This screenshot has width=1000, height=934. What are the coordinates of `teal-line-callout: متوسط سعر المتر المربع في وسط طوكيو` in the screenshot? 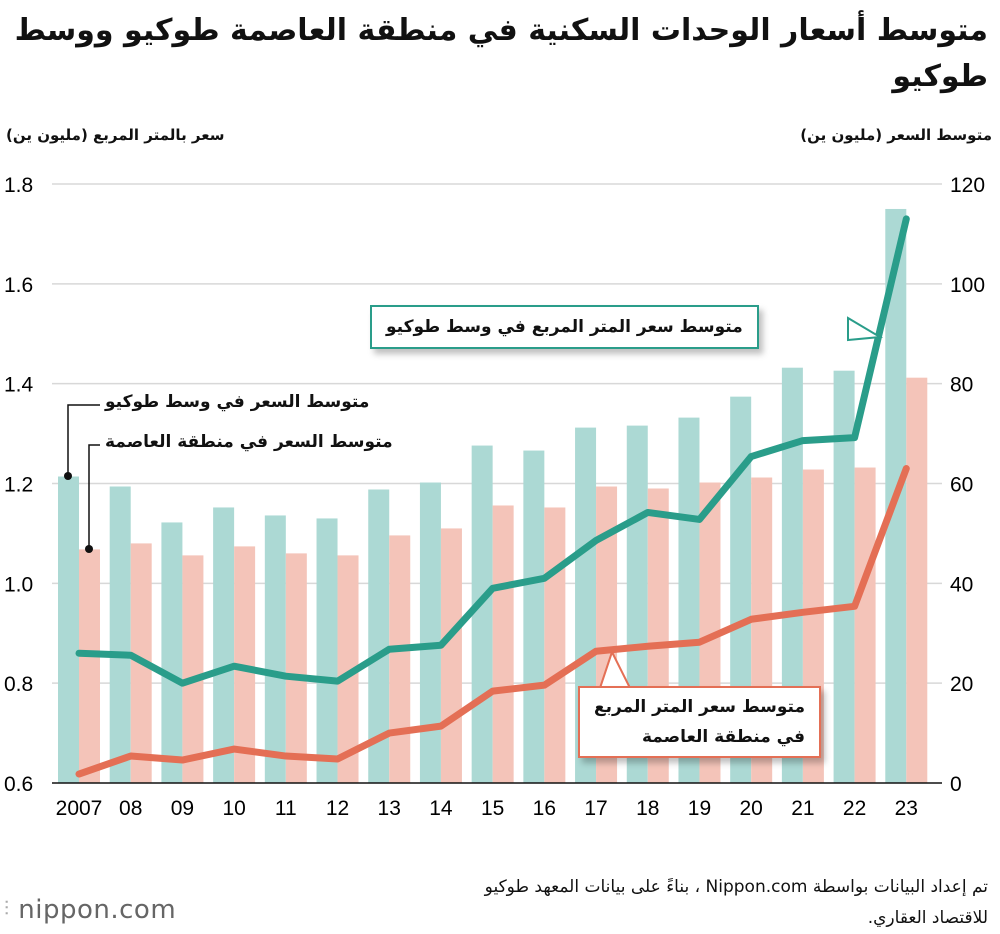 It's located at (564, 327).